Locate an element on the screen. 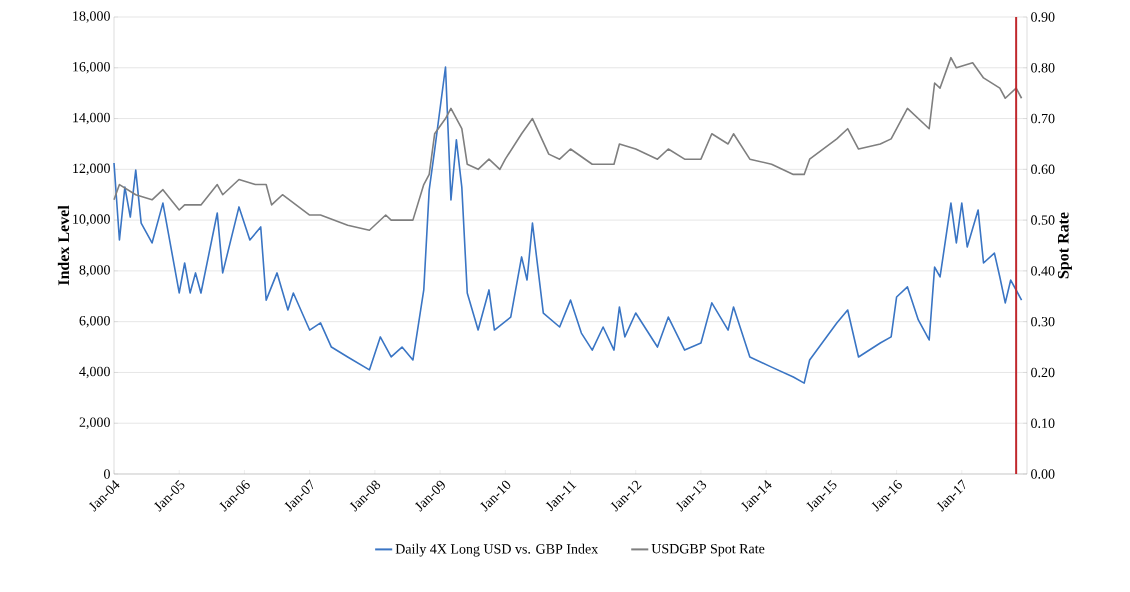  y-tick-label: 6,000 is located at coordinates (94, 321).